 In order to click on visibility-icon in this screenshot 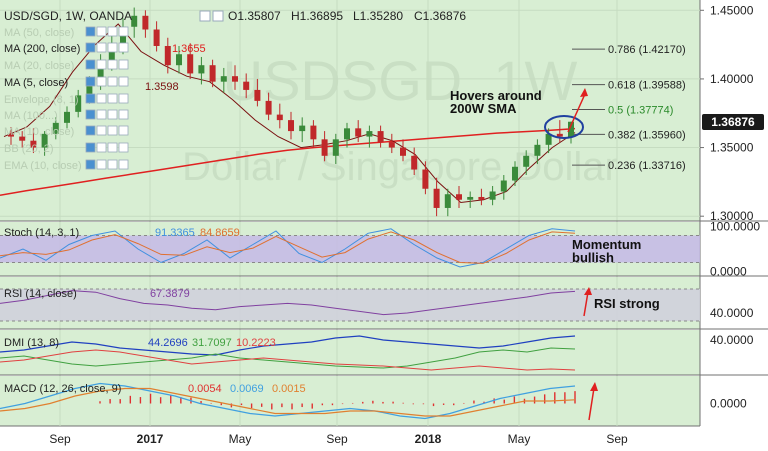, I will do `click(218, 16)`.